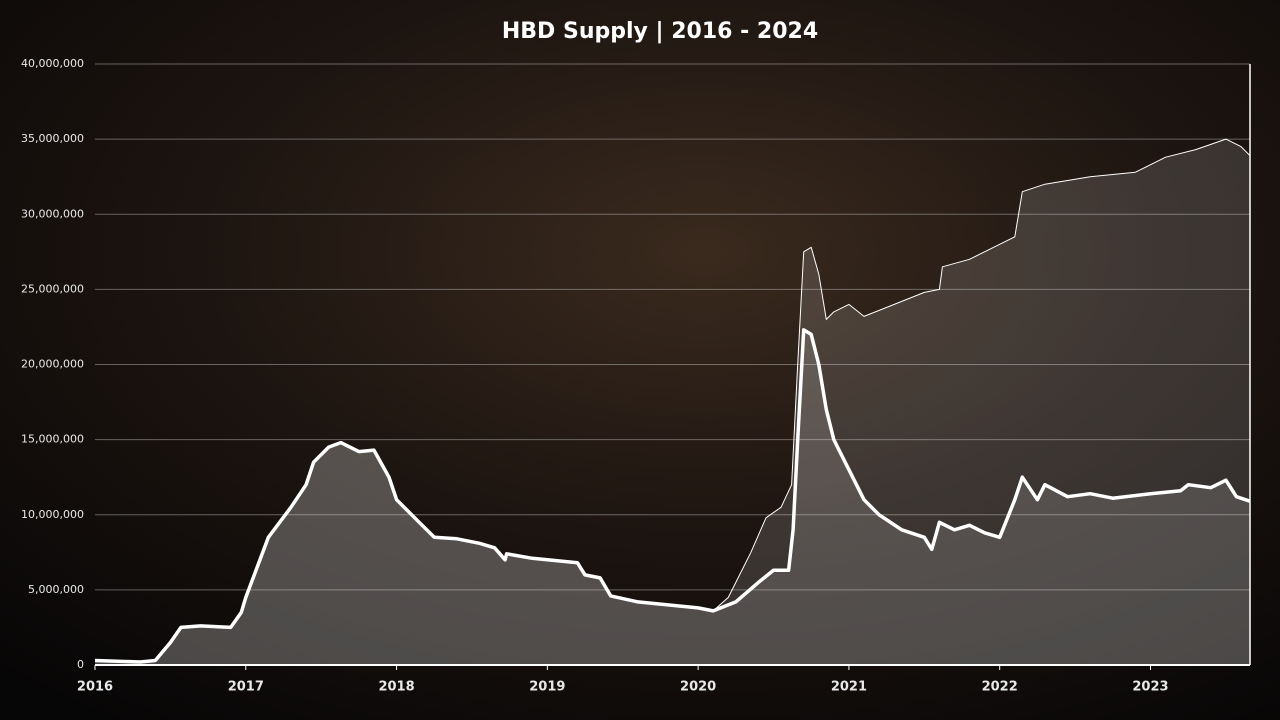 This screenshot has height=720, width=1280. What do you see at coordinates (80, 664) in the screenshot?
I see `y-tick-label: 0` at bounding box center [80, 664].